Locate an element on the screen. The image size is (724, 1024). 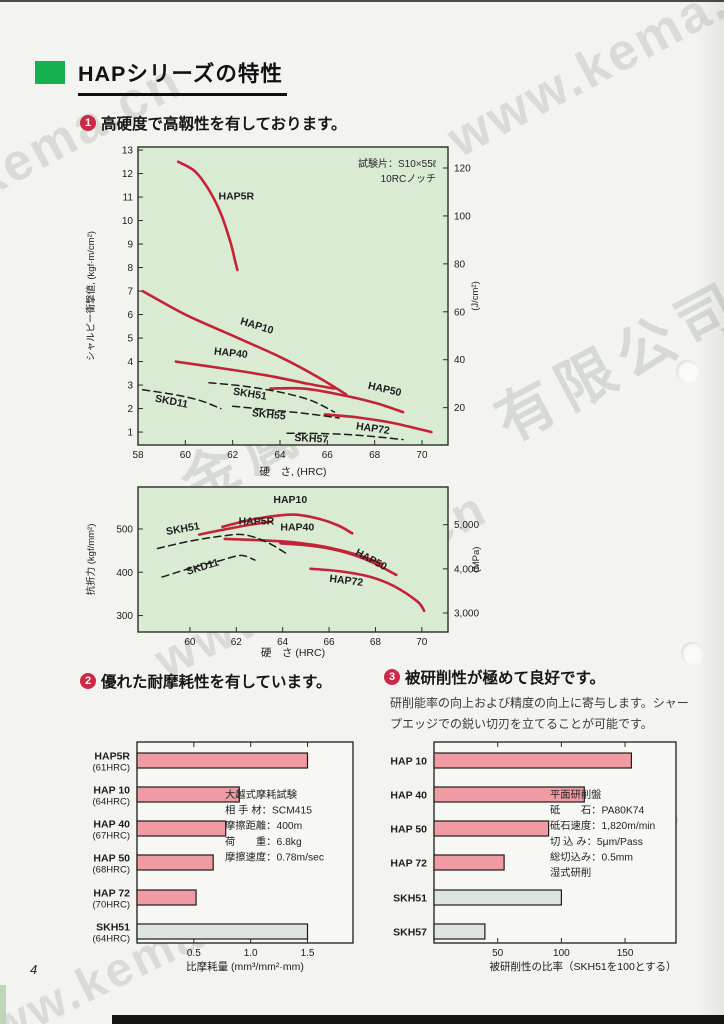
section3-body-line1: 研削能率の向上および精度の向上に寄与します。シャー is located at coordinates (539, 703).